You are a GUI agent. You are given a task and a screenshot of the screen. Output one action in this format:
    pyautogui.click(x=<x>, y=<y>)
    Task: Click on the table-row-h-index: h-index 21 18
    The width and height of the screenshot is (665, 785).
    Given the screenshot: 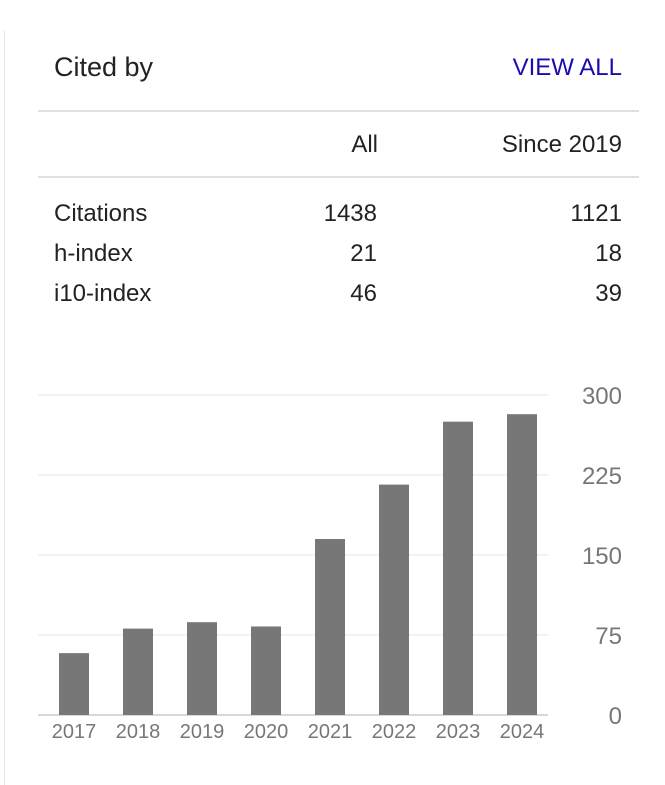 What is the action you would take?
    pyautogui.click(x=338, y=260)
    